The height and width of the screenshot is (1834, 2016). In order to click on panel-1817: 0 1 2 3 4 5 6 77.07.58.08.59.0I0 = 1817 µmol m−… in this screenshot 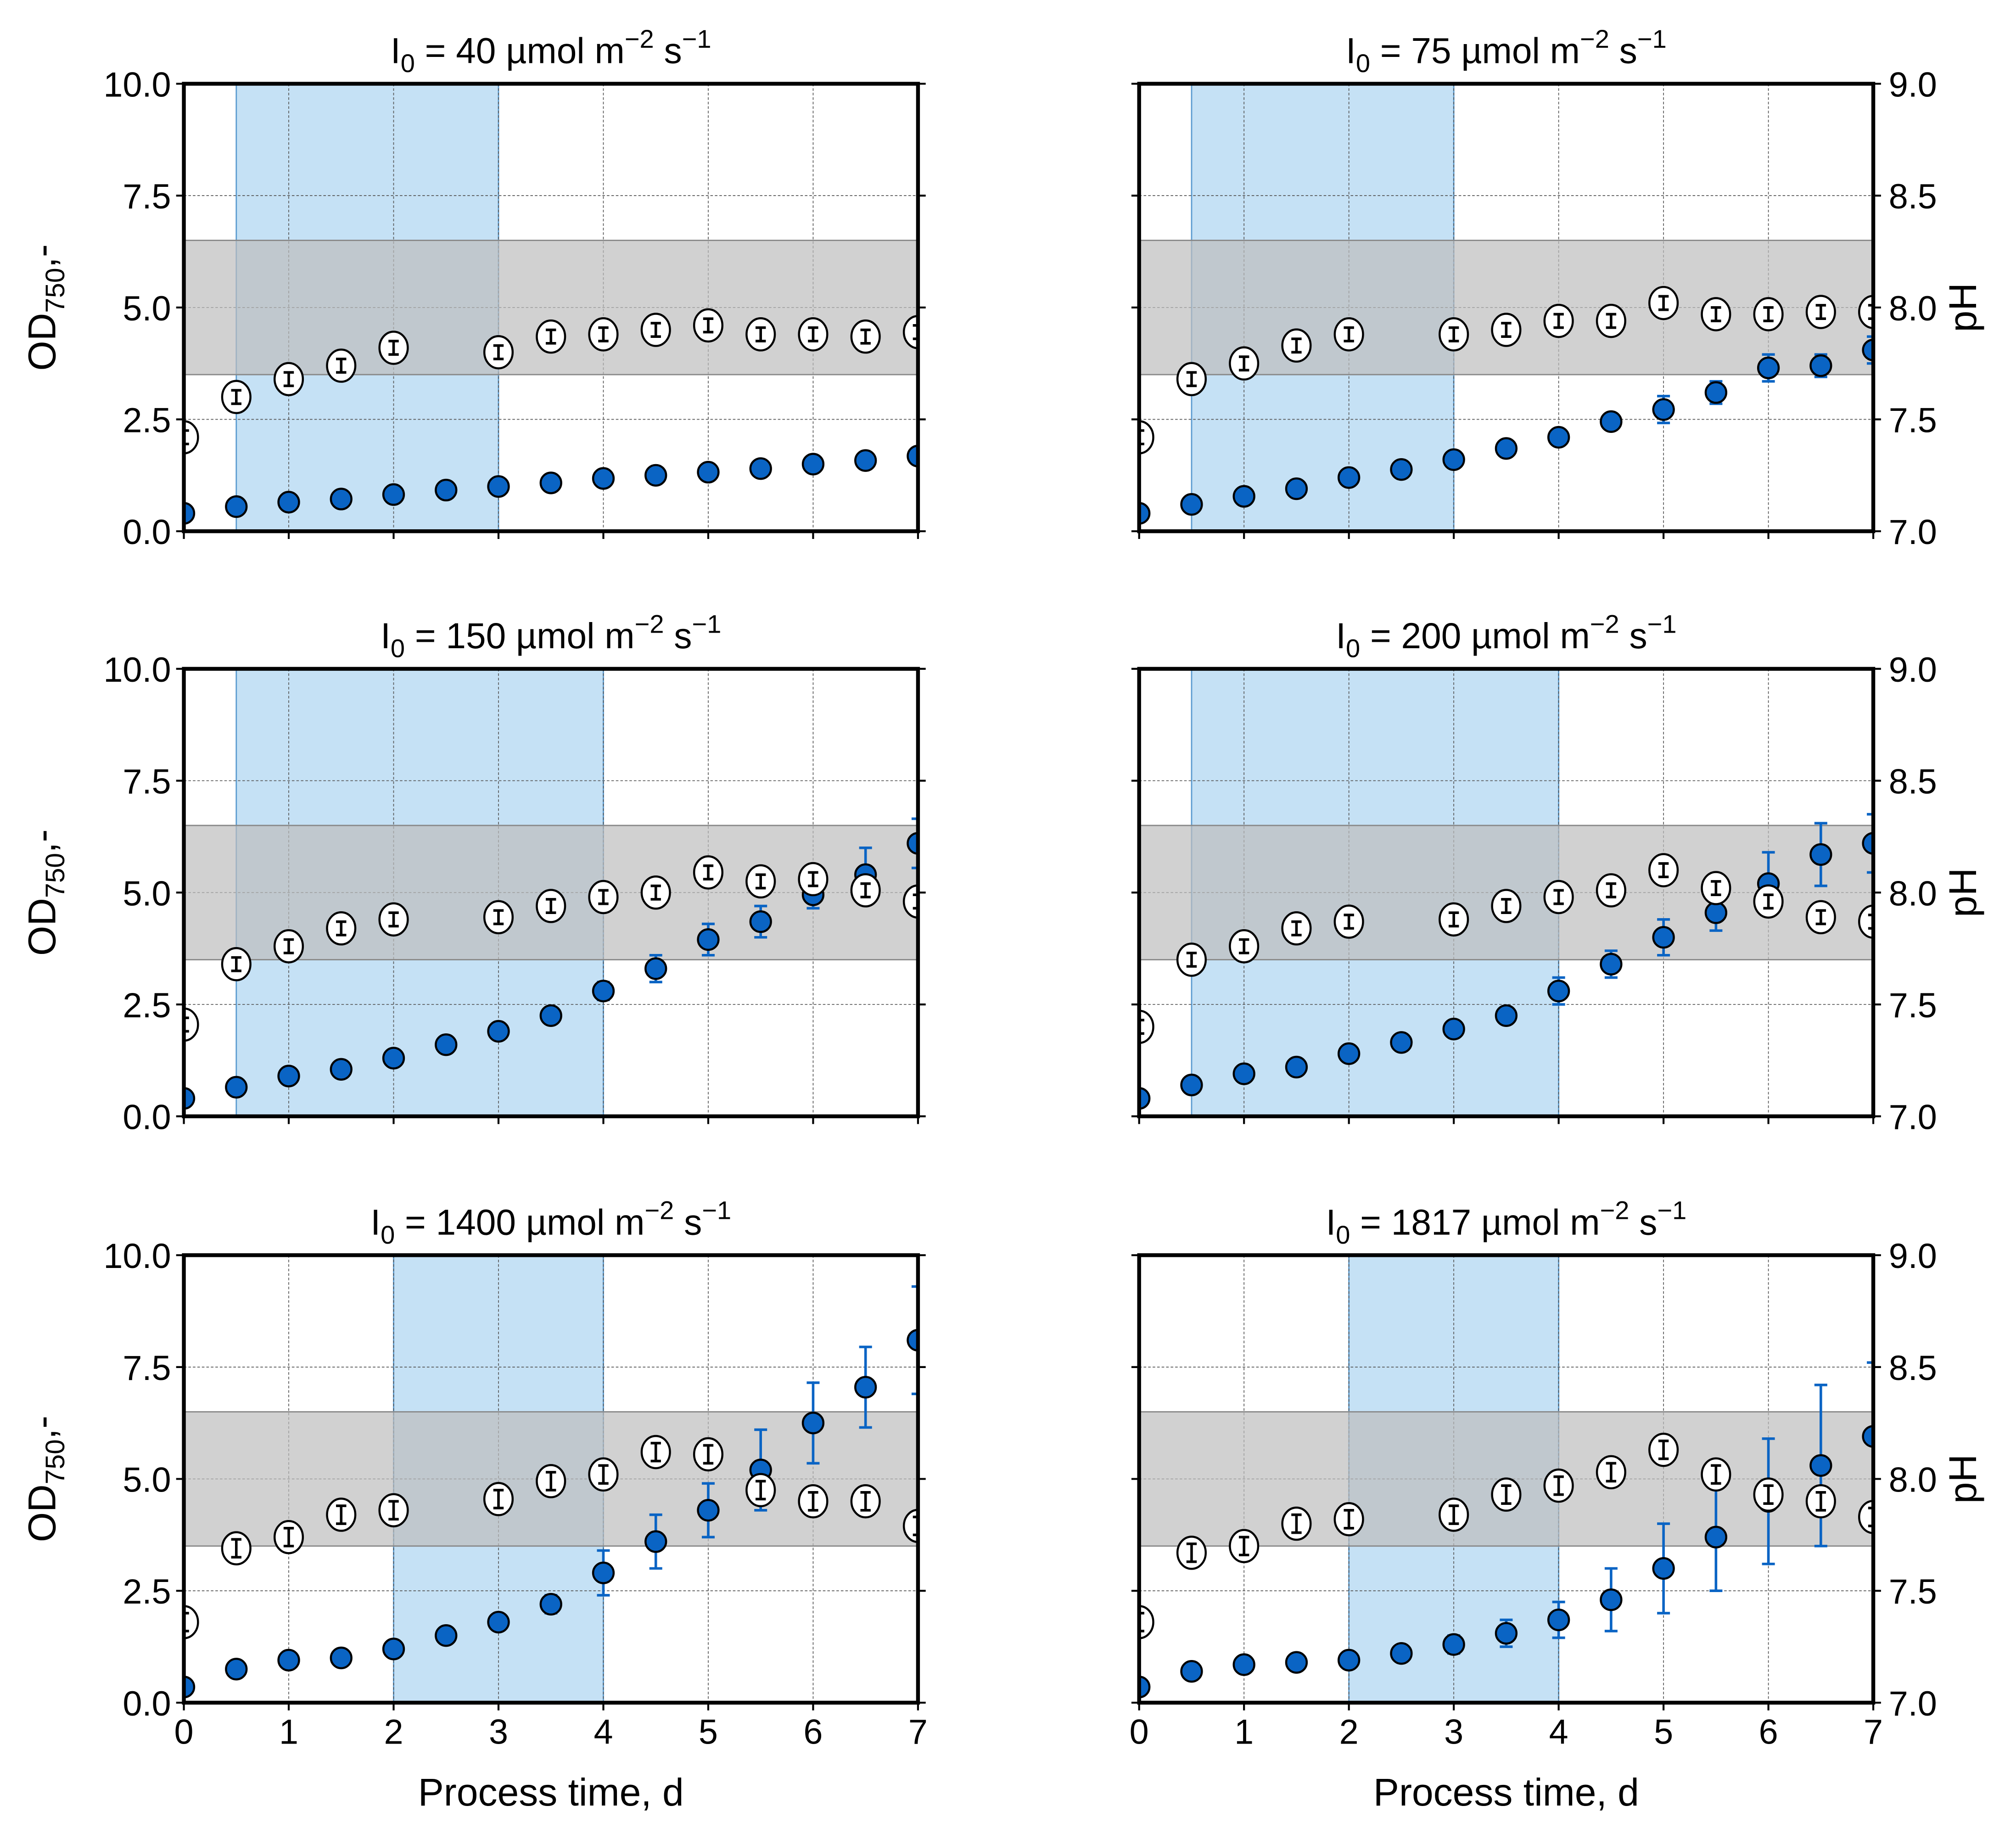, I will do `click(1557, 1505)`.